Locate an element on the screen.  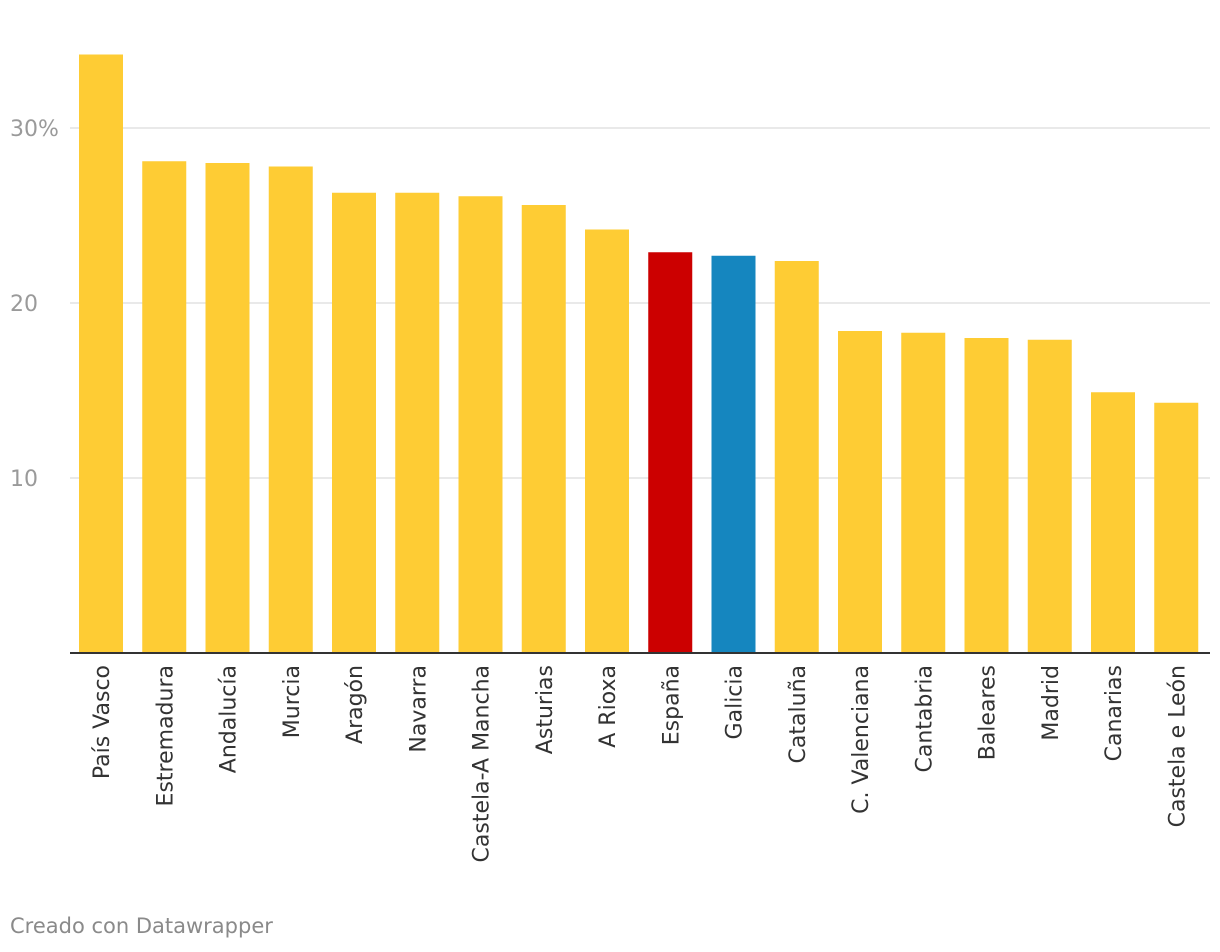
x-tick-label: Galicia is located at coordinates (735, 702).